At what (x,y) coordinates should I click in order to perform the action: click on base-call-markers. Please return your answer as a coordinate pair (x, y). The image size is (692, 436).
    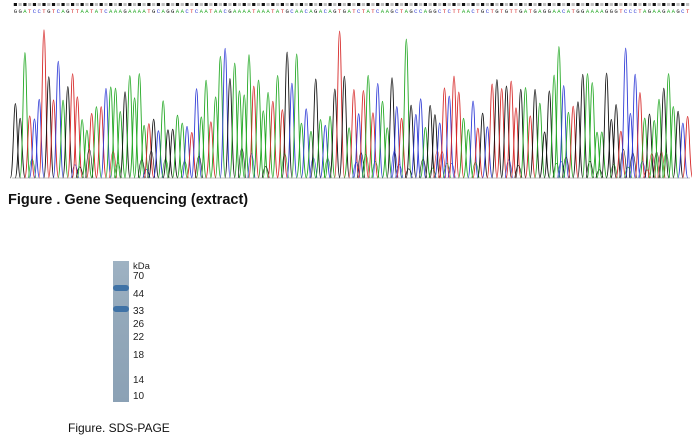
    Looking at the image, I should click on (351, 4).